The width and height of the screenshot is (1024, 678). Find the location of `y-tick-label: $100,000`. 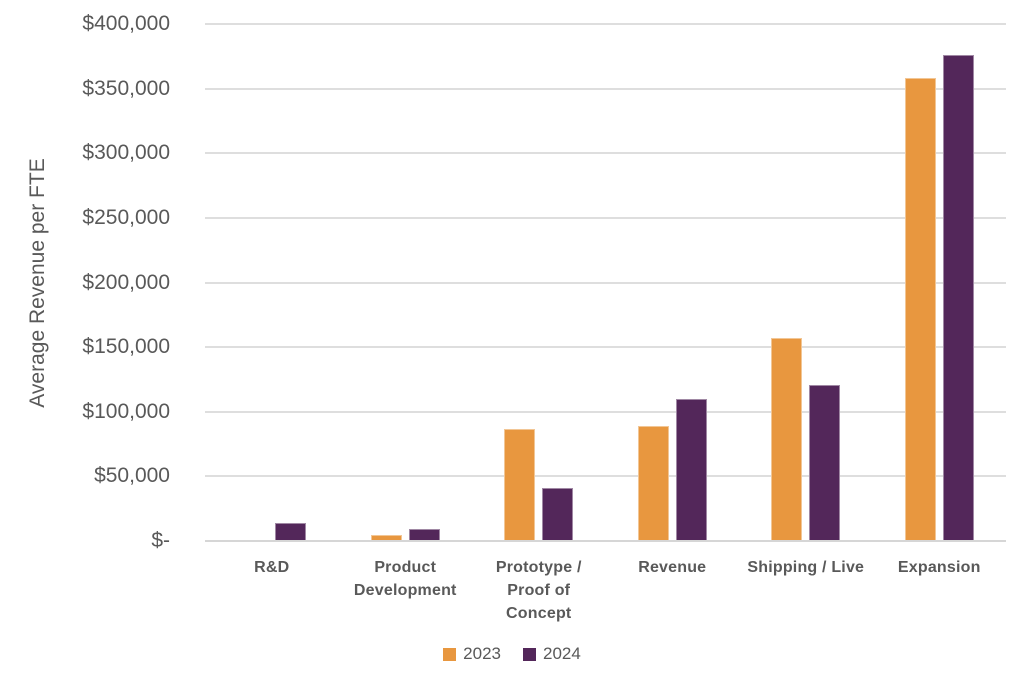

y-tick-label: $100,000 is located at coordinates (126, 411).